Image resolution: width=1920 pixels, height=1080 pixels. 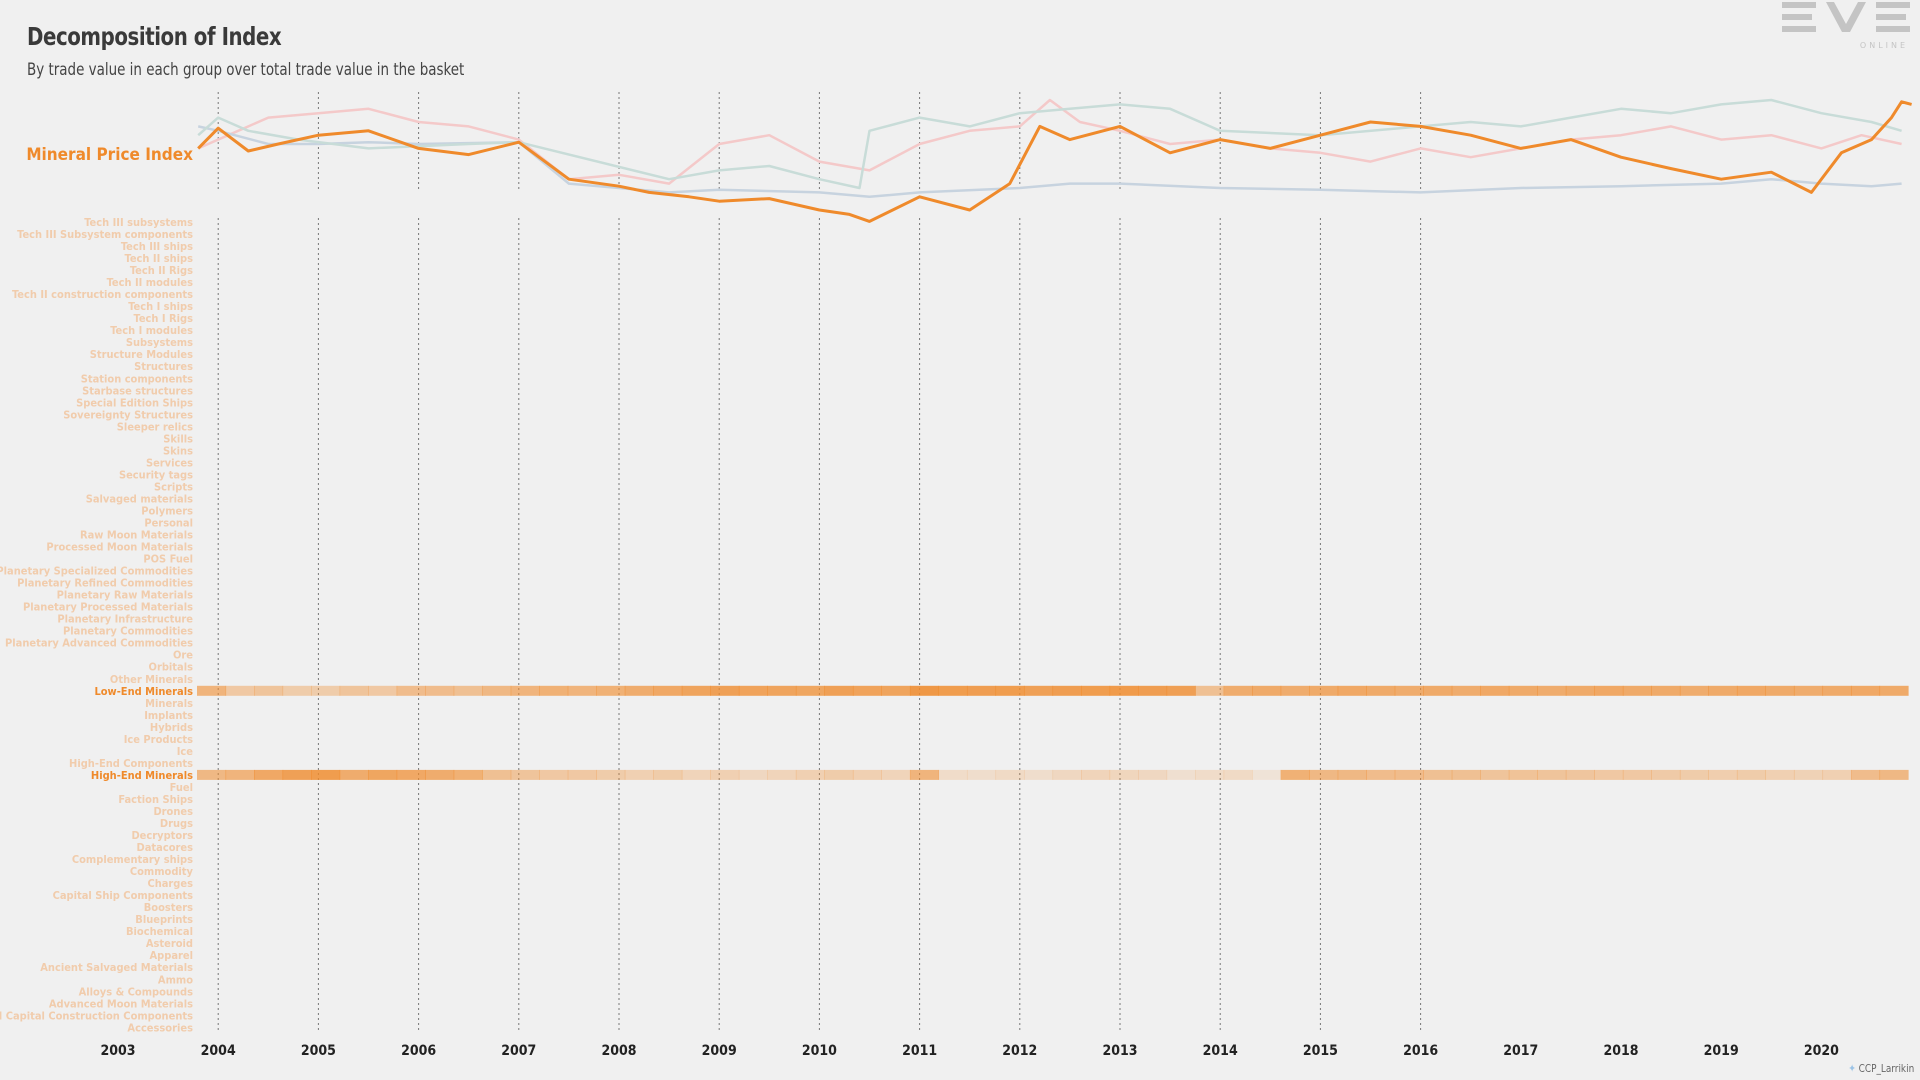 I want to click on chart-title: Decomposition of Index, so click(x=154, y=36).